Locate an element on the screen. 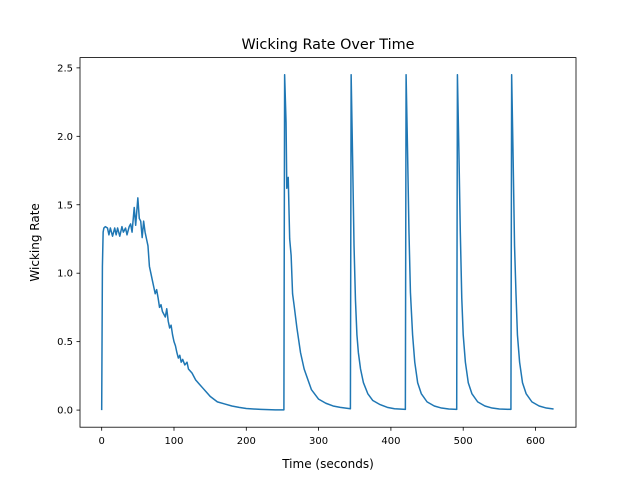 Image resolution: width=640 pixels, height=484 pixels. x-tick-label: 0 is located at coordinates (102, 441).